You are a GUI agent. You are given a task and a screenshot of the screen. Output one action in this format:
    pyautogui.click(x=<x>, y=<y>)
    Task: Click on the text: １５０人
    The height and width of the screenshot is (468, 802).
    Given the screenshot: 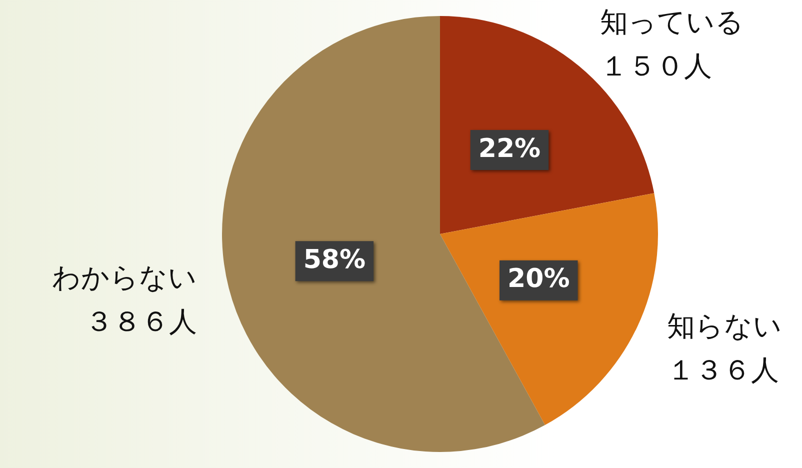 What is the action you would take?
    pyautogui.click(x=656, y=65)
    